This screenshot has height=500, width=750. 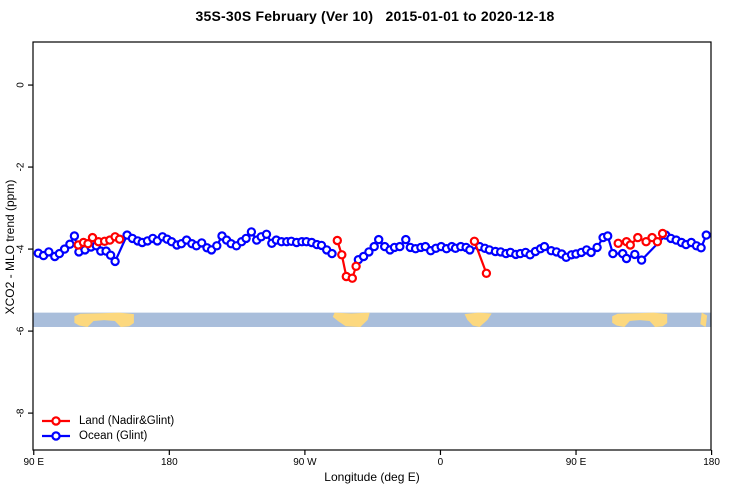 I want to click on y-tick-label: -2, so click(x=21, y=167).